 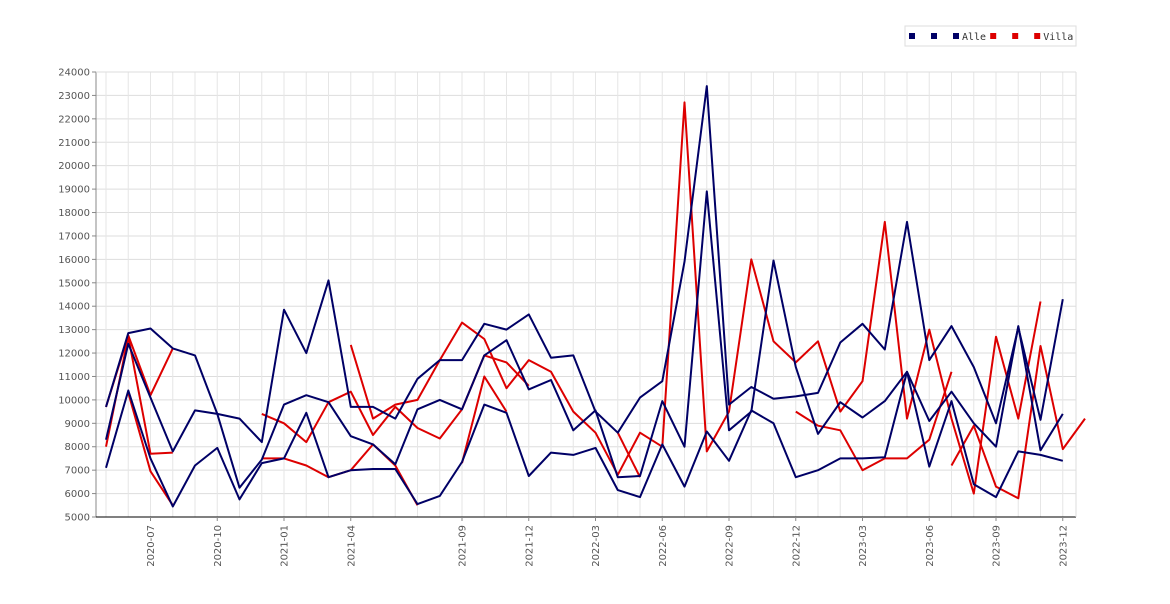 I want to click on x-tick-label: 2020-07, so click(x=151, y=546).